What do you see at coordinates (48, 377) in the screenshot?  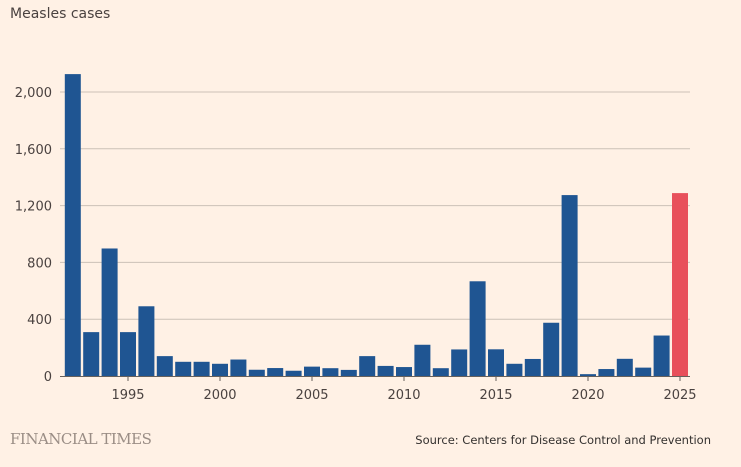 I see `y-tick-label: 0` at bounding box center [48, 377].